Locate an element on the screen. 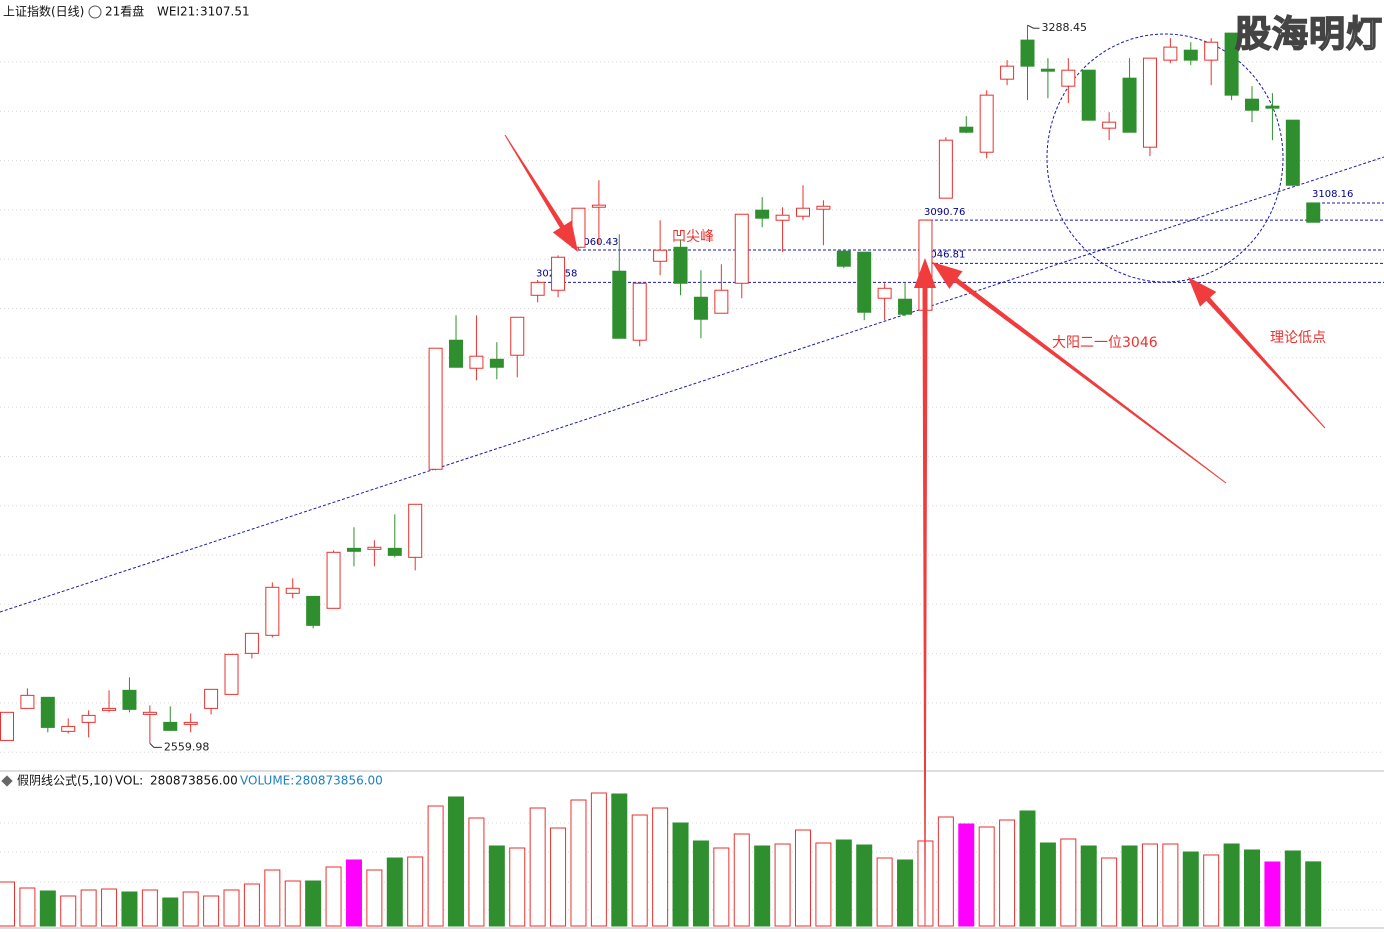 This screenshot has width=1384, height=932. level-label: 3060.43 is located at coordinates (597, 242).